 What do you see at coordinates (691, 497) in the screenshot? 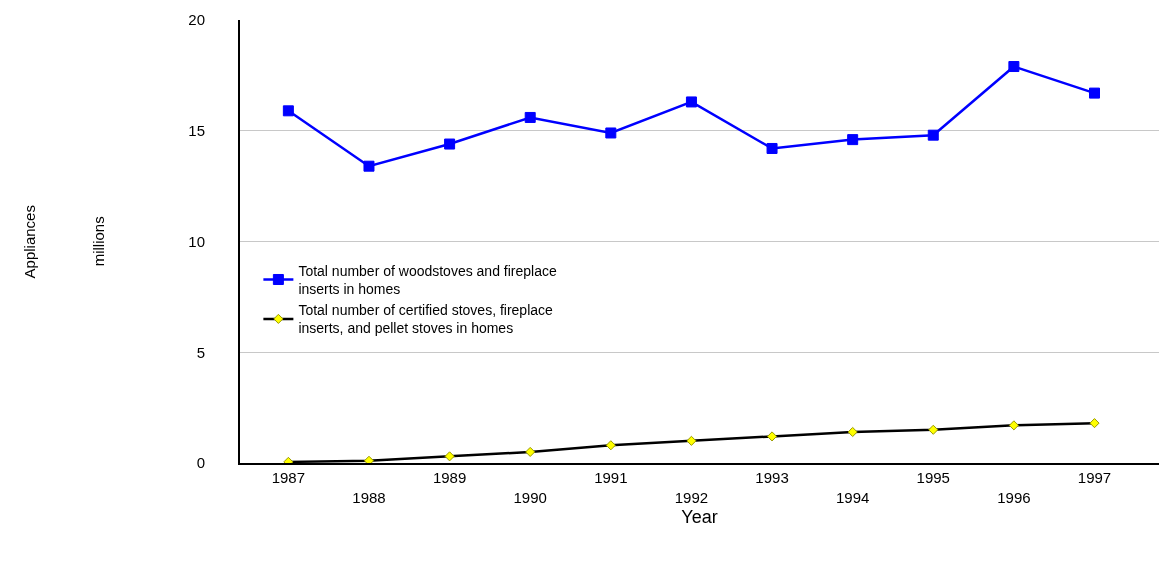
I see `x-tick-label: 1992` at bounding box center [691, 497].